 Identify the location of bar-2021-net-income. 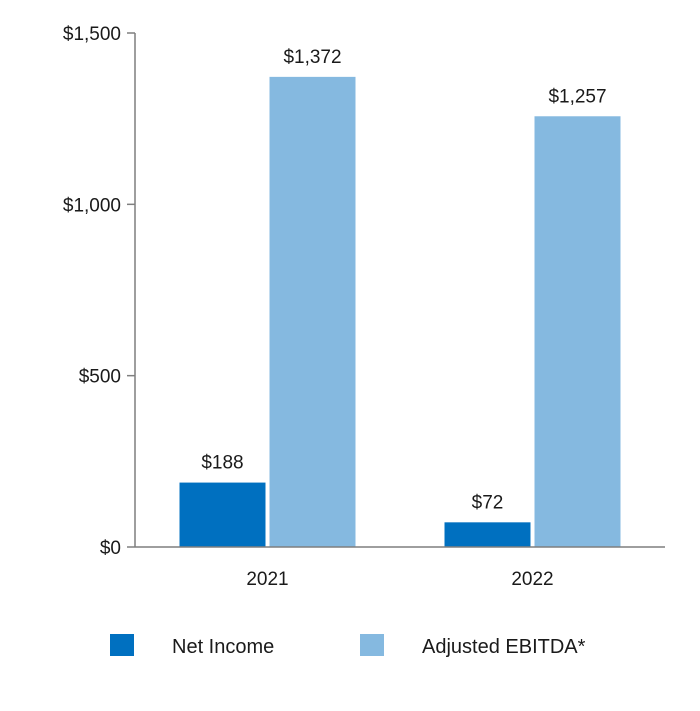
(222, 514).